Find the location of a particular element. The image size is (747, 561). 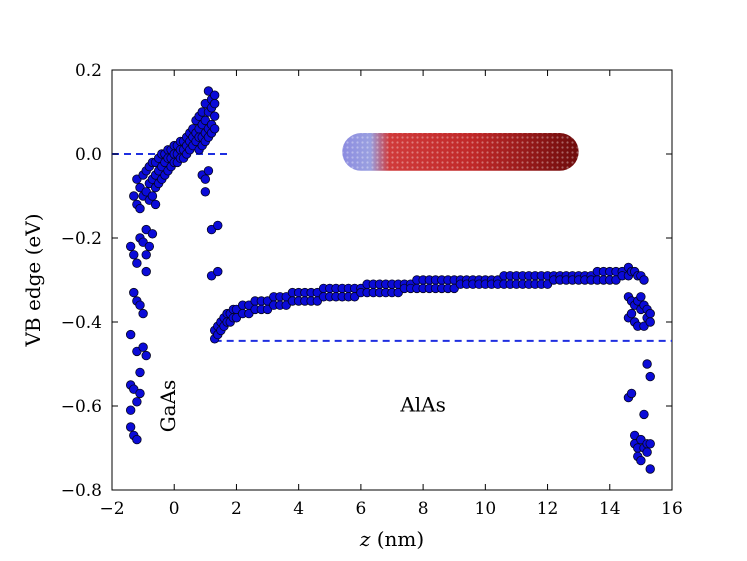

y-tick-label: −0.8 is located at coordinates (81, 491).